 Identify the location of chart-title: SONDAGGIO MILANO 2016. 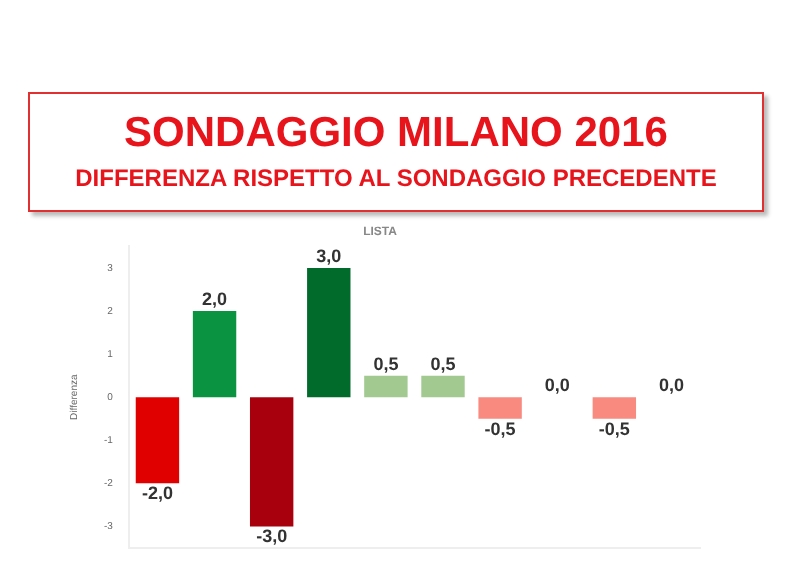
(396, 134).